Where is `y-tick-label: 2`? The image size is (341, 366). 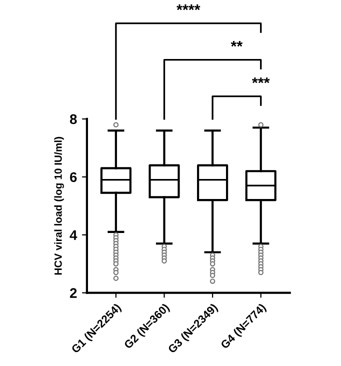
y-tick-label: 2 is located at coordinates (73, 293).